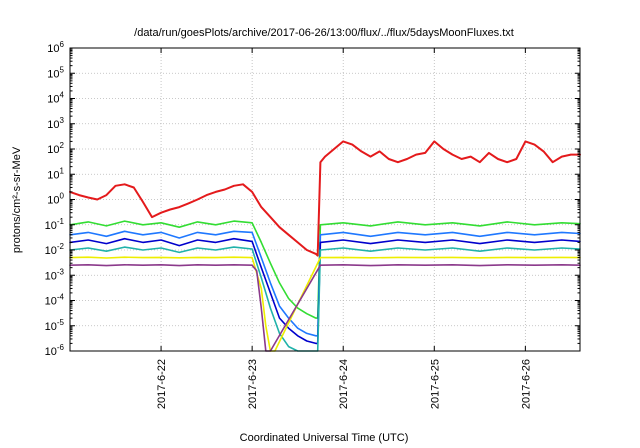  Describe the element at coordinates (55, 173) in the screenshot. I see `y-tick-label: 10¹` at that location.